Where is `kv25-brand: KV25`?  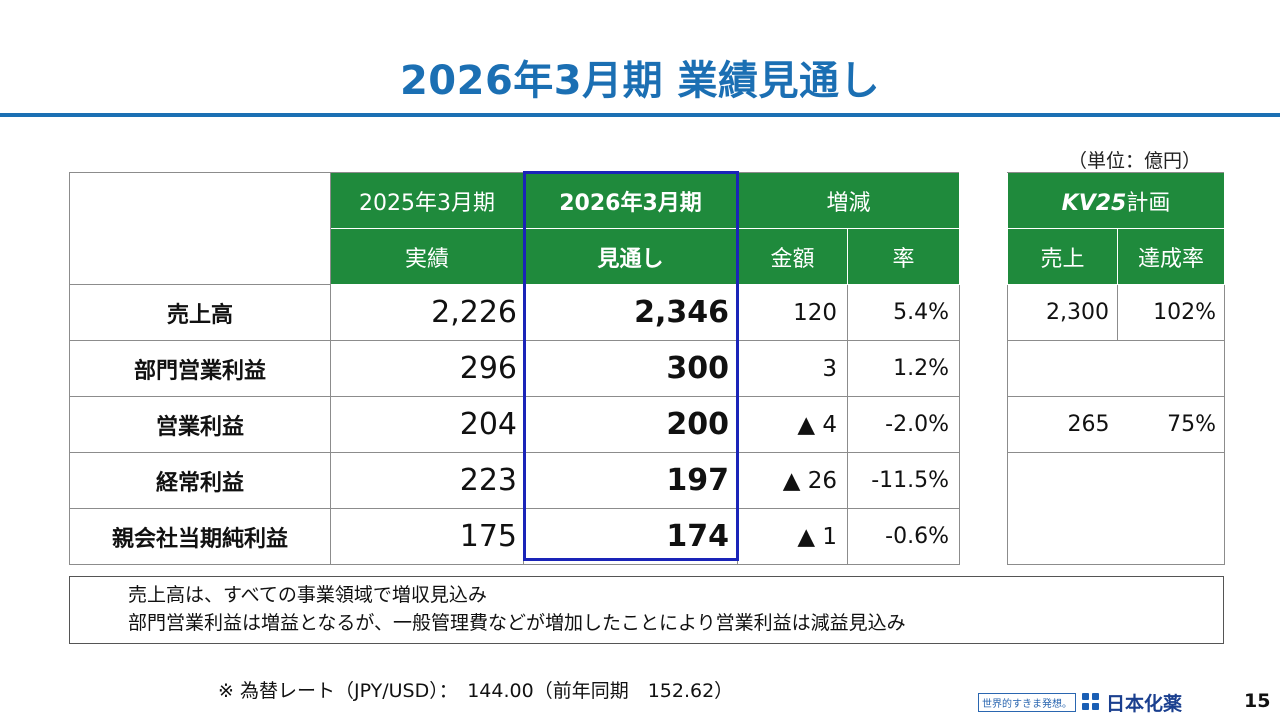
kv25-brand: KV25 is located at coordinates (1094, 203).